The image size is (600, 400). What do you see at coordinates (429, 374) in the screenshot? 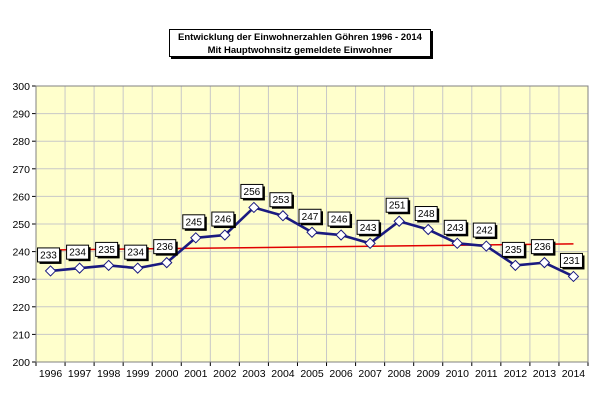
I see `xtick-label: 2009` at bounding box center [429, 374].